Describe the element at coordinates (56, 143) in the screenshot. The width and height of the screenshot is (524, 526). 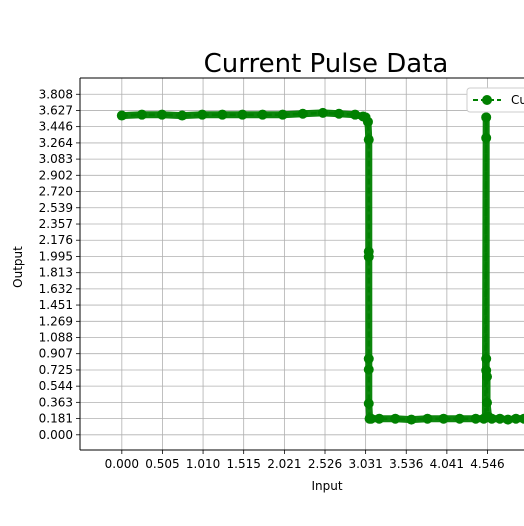
I see `y-tick-label: 3.264` at that location.